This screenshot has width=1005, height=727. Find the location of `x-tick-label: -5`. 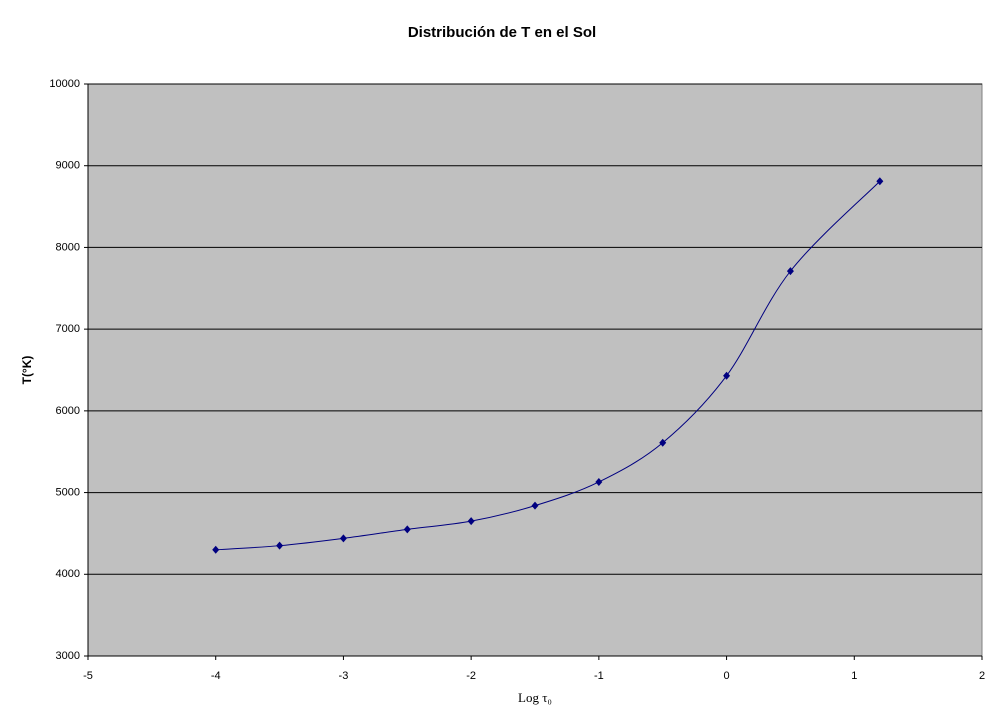

x-tick-label: -5 is located at coordinates (88, 676).